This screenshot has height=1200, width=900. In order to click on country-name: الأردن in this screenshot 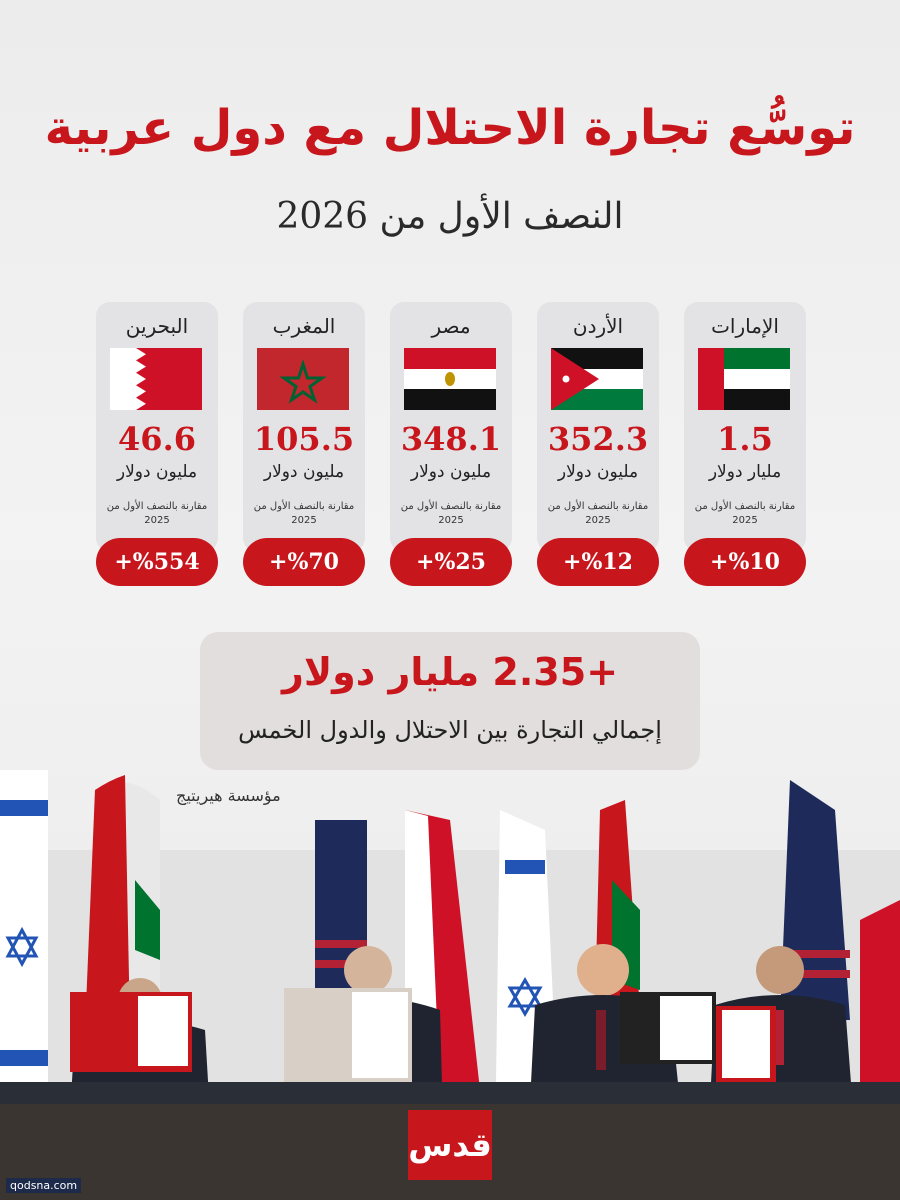, I will do `click(598, 326)`.